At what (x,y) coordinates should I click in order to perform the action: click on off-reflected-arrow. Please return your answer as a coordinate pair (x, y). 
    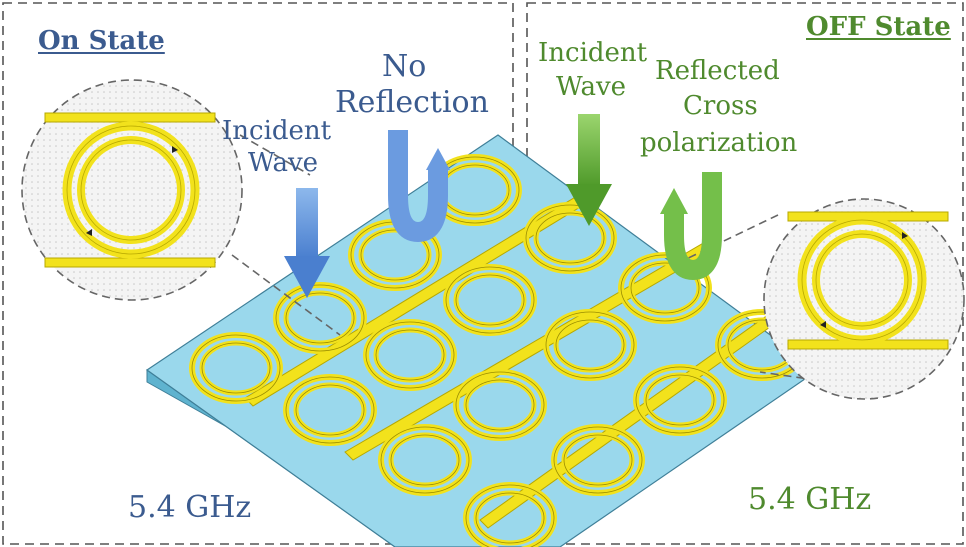
    Looking at the image, I should click on (691, 226).